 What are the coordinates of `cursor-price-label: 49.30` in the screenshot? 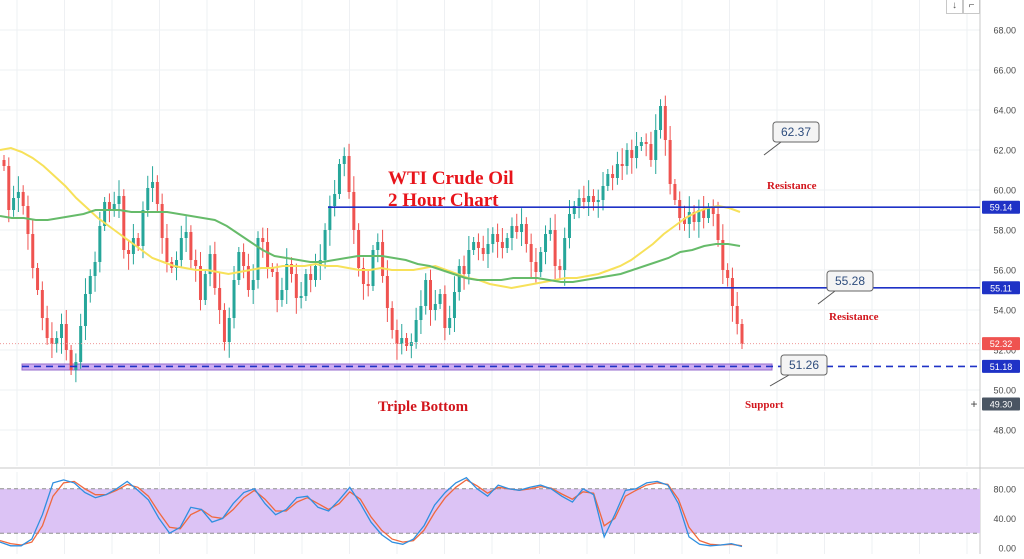 It's located at (1001, 405).